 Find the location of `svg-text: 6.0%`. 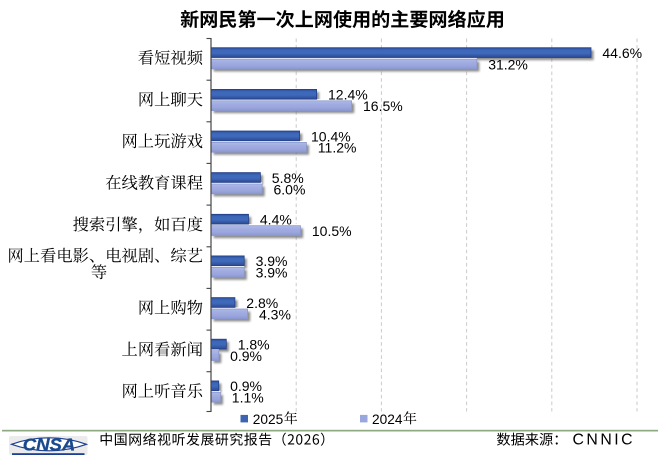

svg-text: 6.0% is located at coordinates (290, 189).